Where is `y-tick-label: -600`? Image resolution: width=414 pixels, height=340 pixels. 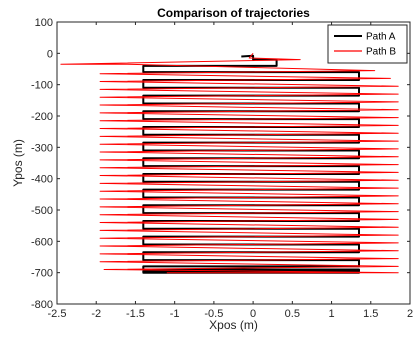
y-tick-label: -600 is located at coordinates (42, 242).